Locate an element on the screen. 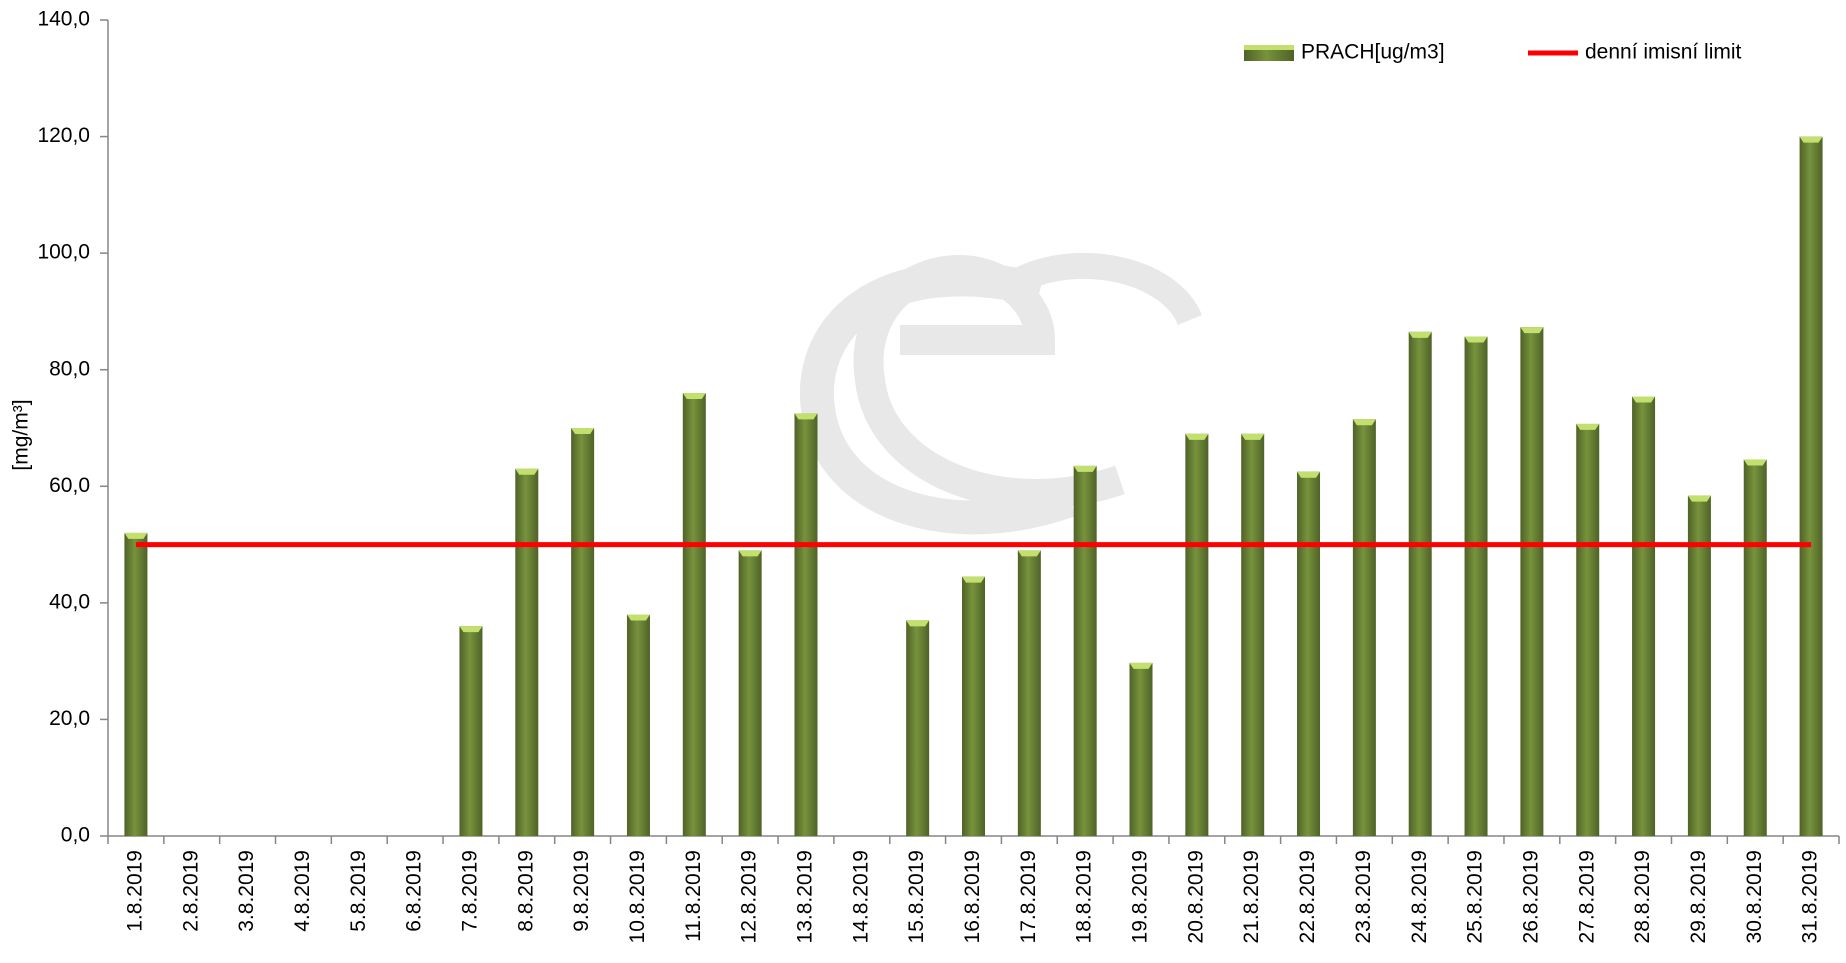 This screenshot has width=1846, height=963. x-tick-label: 4.8.2019 is located at coordinates (302, 891).